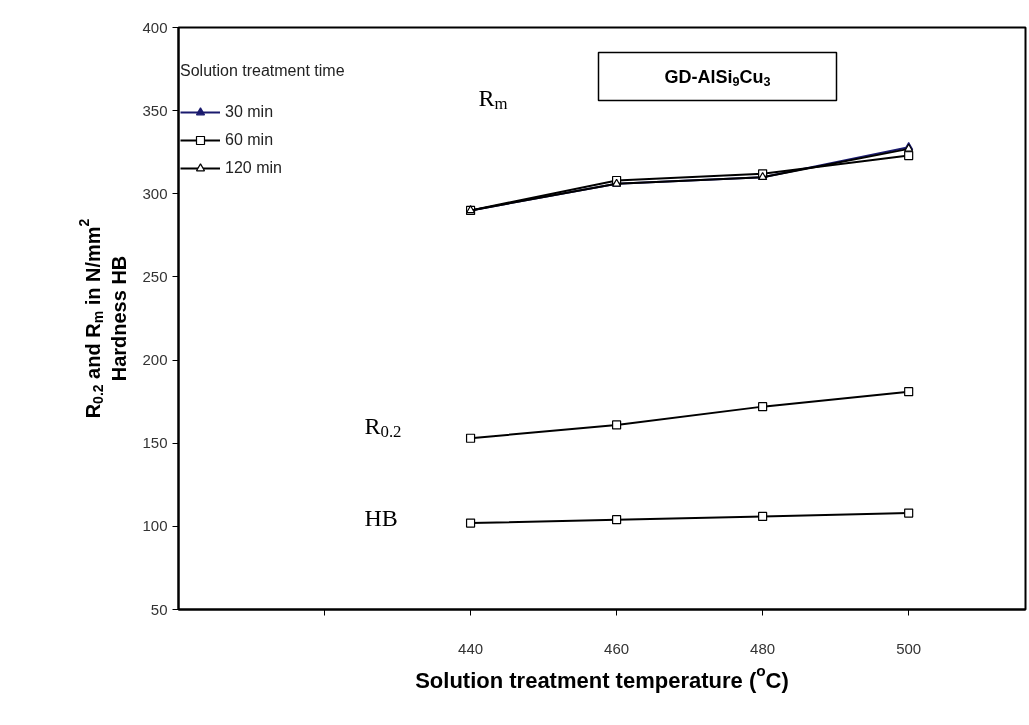 The image size is (1029, 725). I want to click on y-tick-label: 50, so click(159, 609).